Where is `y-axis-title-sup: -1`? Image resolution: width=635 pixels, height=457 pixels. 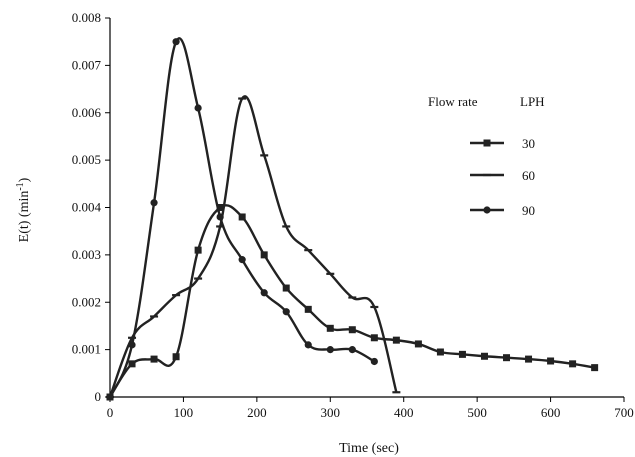
y-axis-title-sup: -1 is located at coordinates (20, 186).